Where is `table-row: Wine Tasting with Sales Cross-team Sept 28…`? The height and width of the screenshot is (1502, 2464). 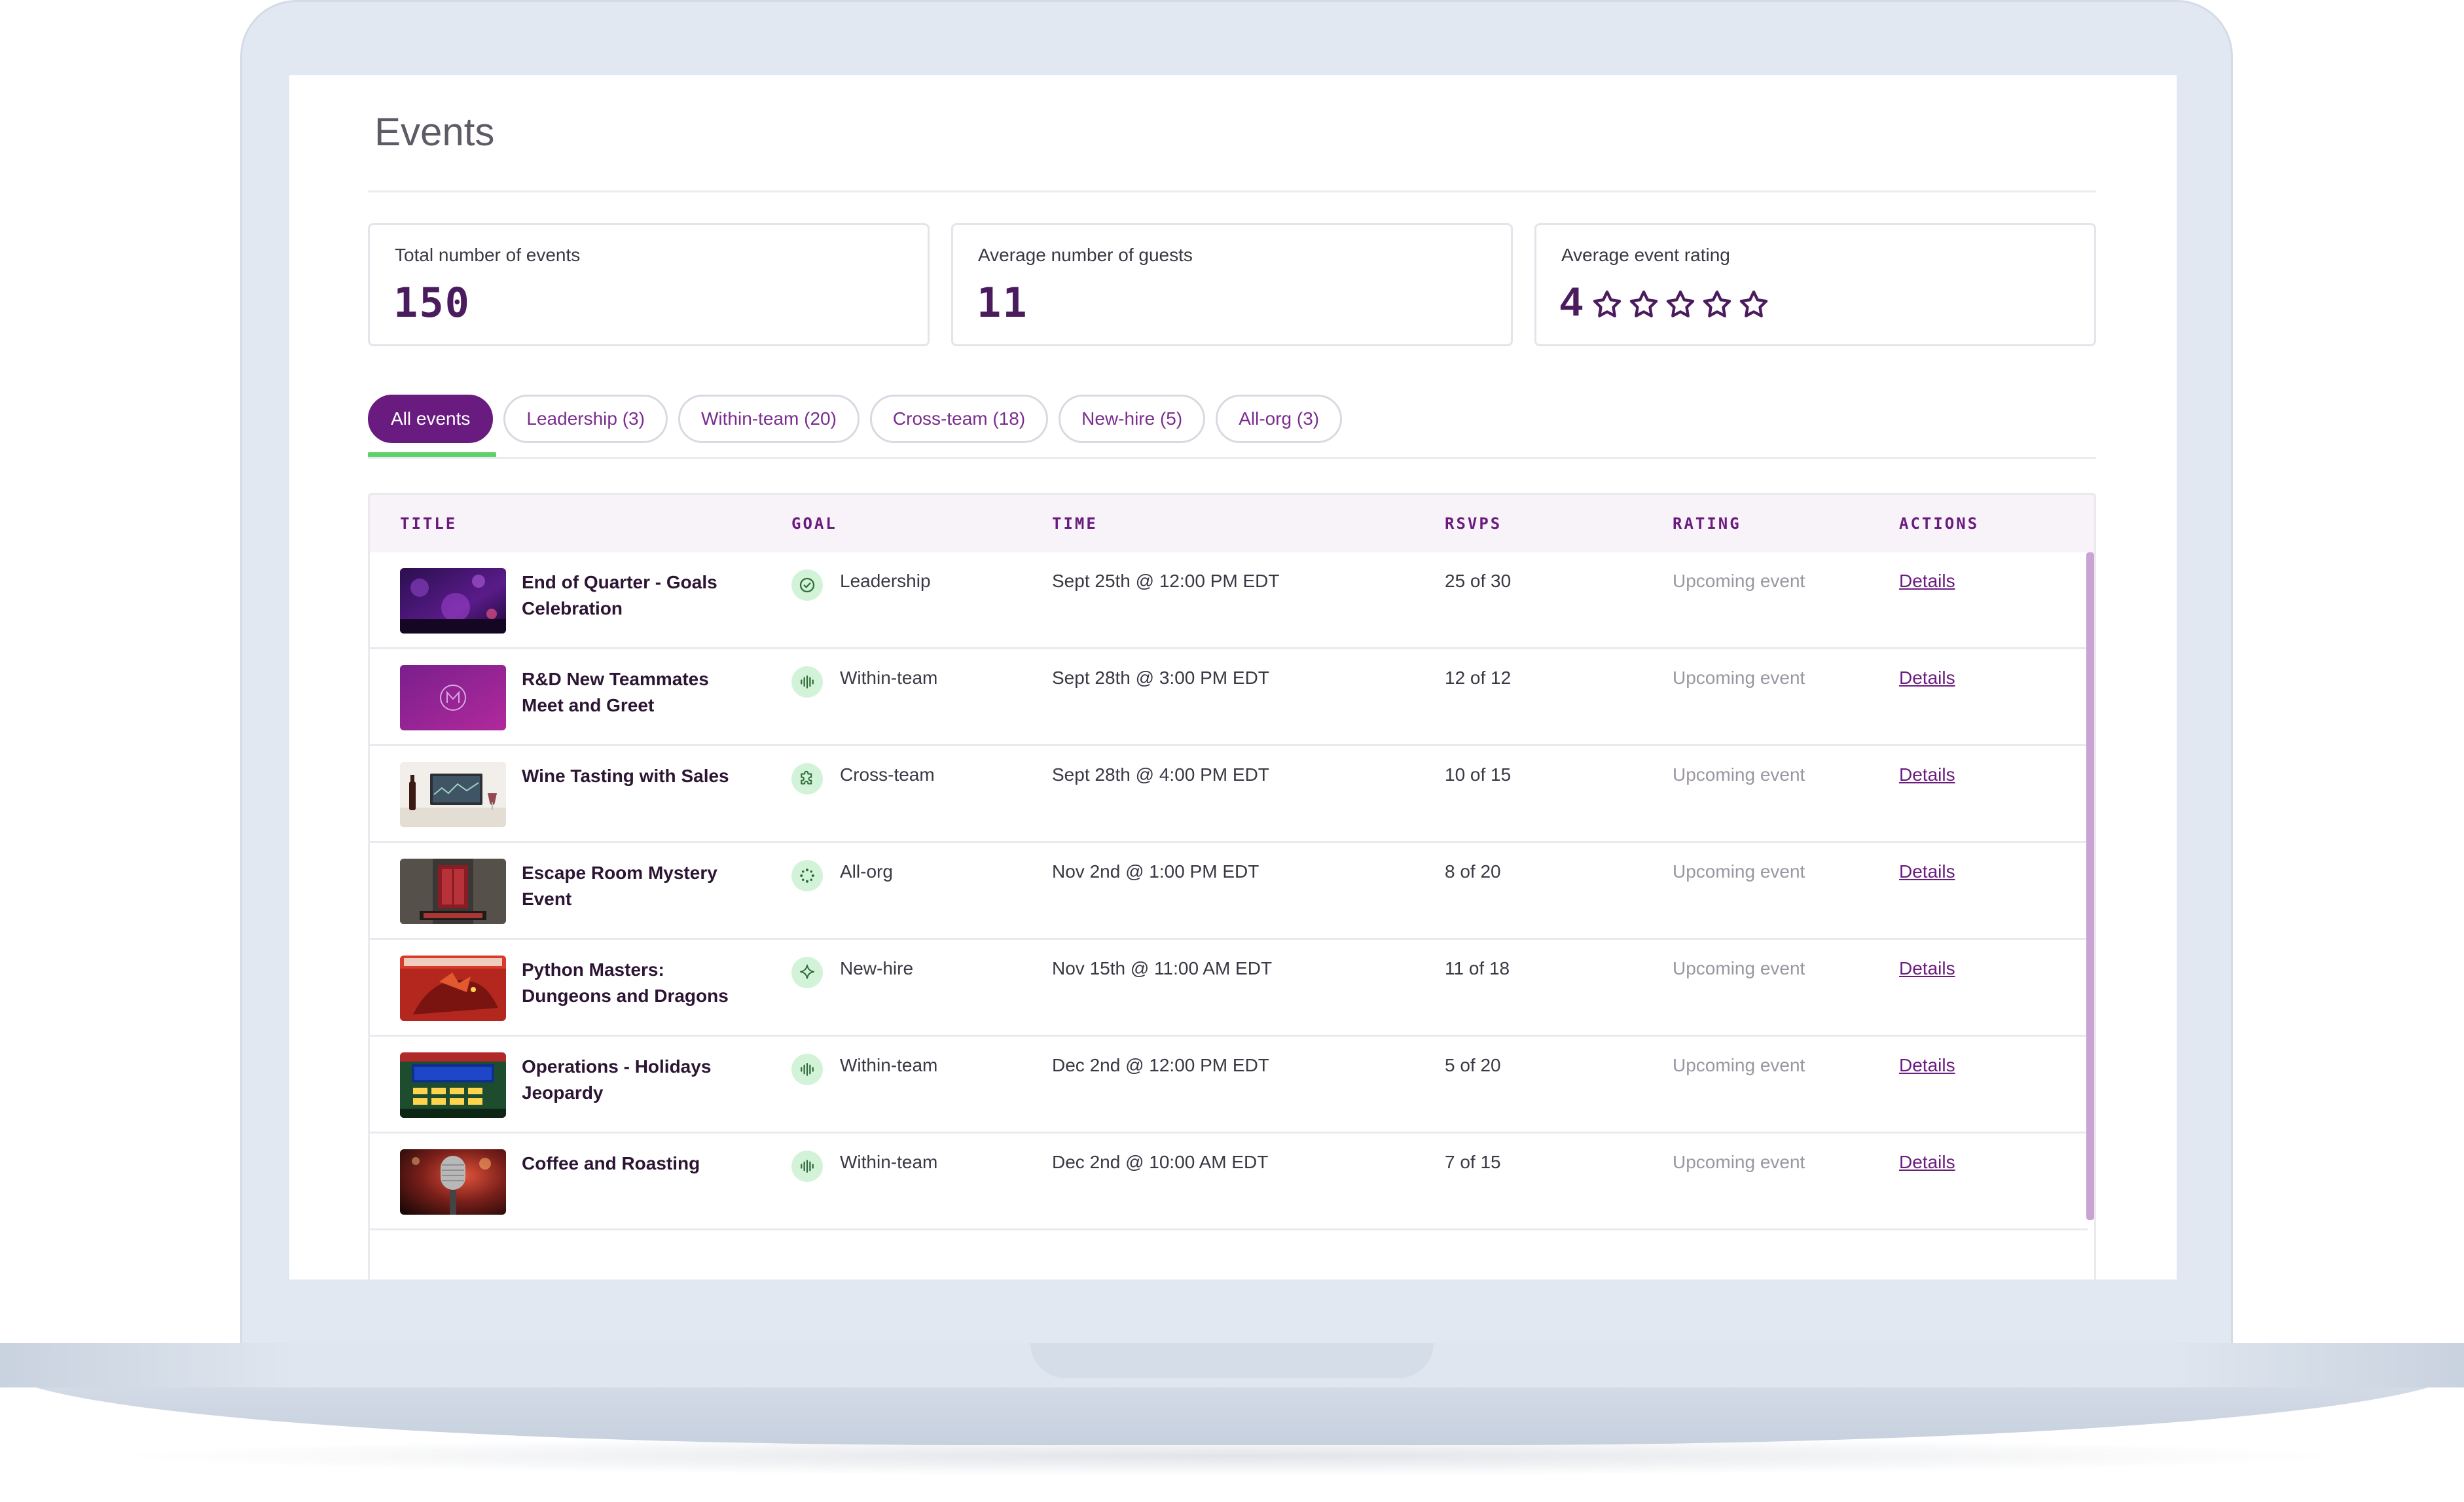
table-row: Wine Tasting with Sales Cross-team Sept 28… is located at coordinates (1229, 794).